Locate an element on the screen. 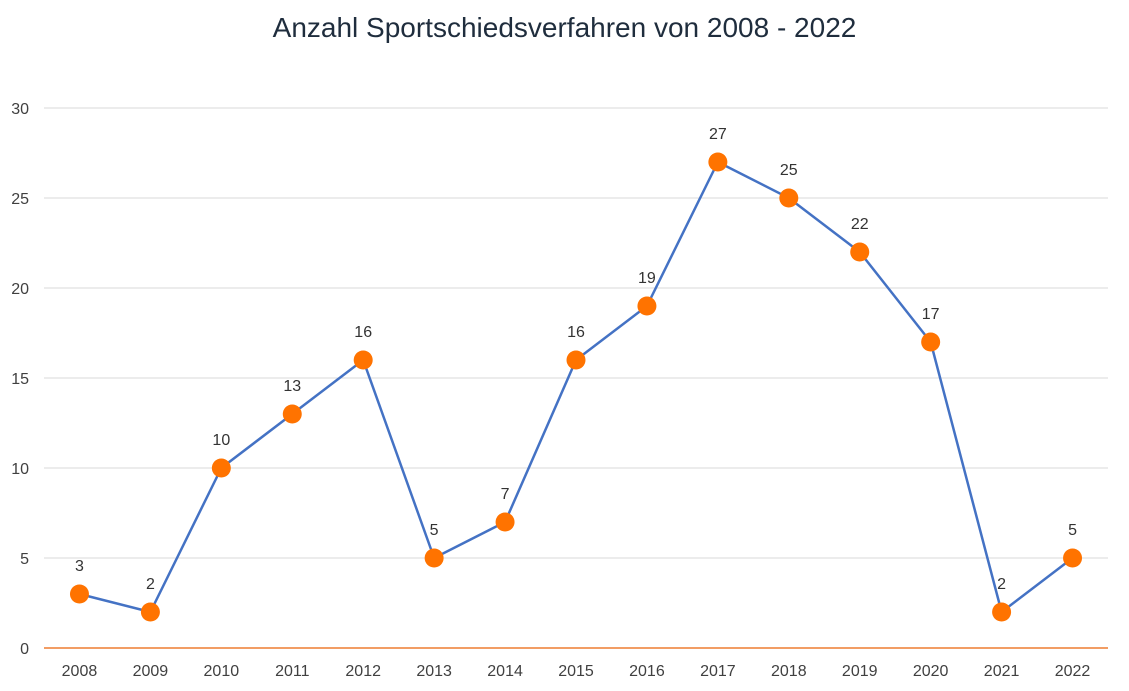  x-tick-label: 2015 is located at coordinates (576, 671).